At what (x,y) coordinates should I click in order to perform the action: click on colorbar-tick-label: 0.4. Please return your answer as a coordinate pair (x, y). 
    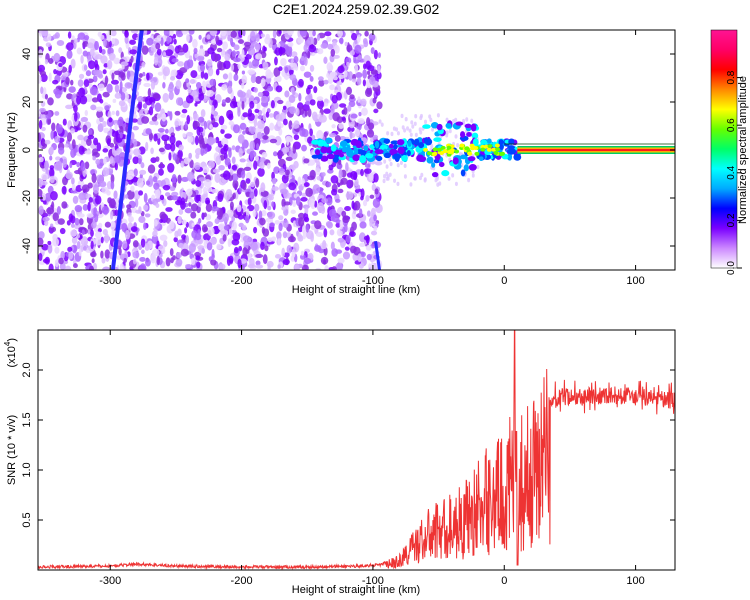
    Looking at the image, I should click on (731, 172).